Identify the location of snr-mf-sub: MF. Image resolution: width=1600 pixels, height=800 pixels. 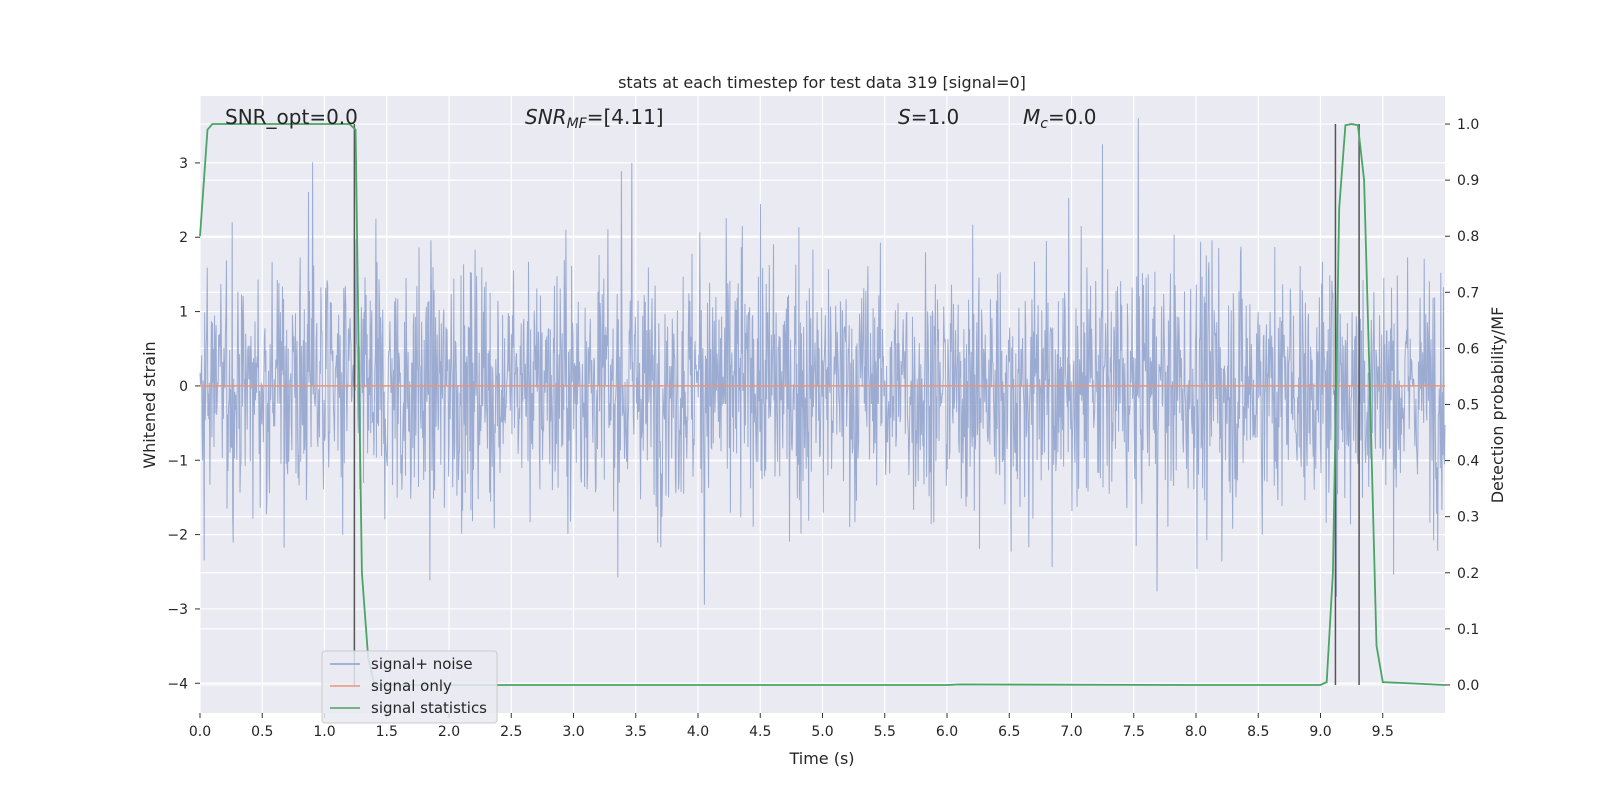
(577, 124).